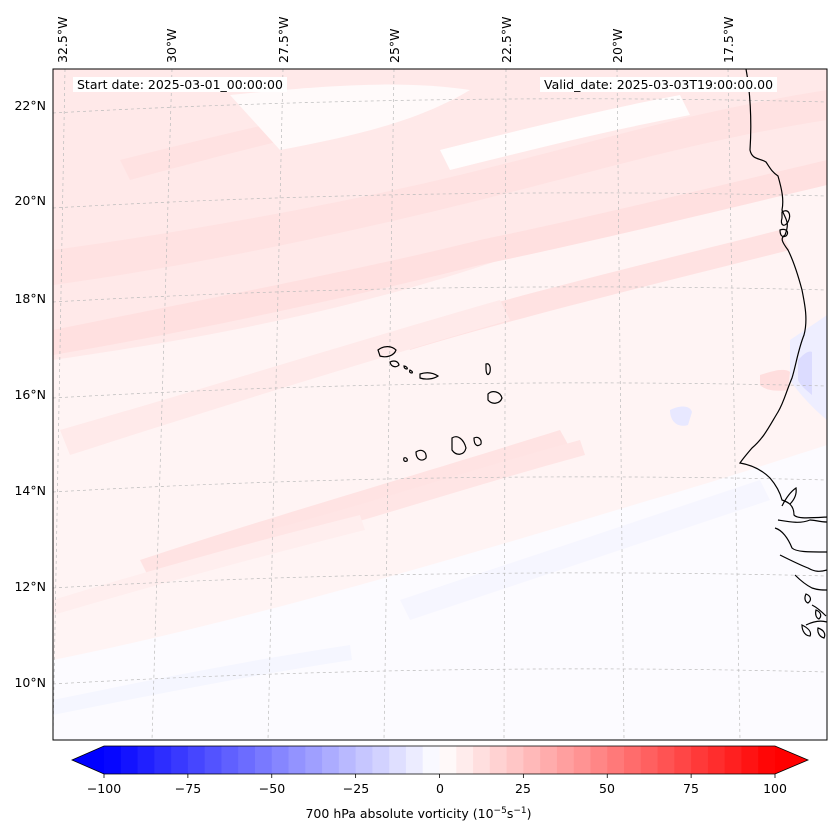 This screenshot has height=839, width=837. Describe the element at coordinates (30, 394) in the screenshot. I see `lat-label-16N: 16°N` at that location.